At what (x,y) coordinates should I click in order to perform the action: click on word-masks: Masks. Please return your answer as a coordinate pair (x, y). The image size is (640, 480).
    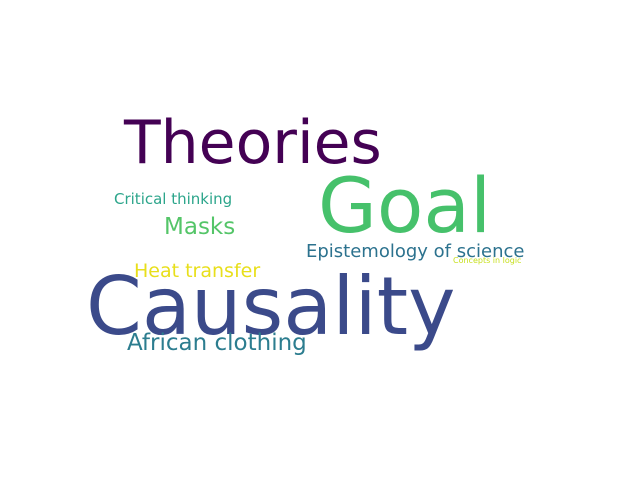
    Looking at the image, I should click on (200, 227).